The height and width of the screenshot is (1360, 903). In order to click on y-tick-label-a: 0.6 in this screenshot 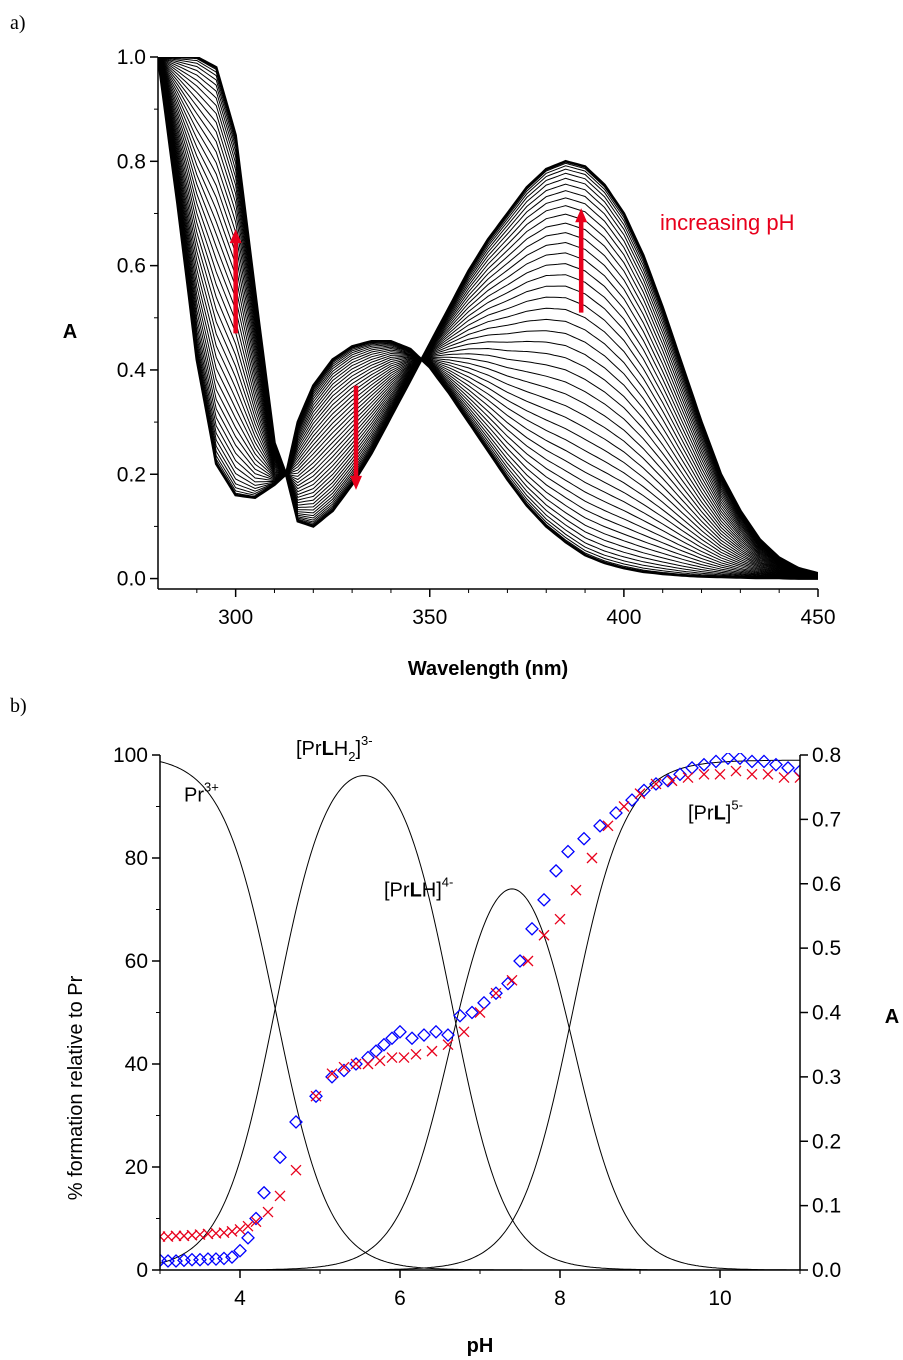, I will do `click(131, 266)`.